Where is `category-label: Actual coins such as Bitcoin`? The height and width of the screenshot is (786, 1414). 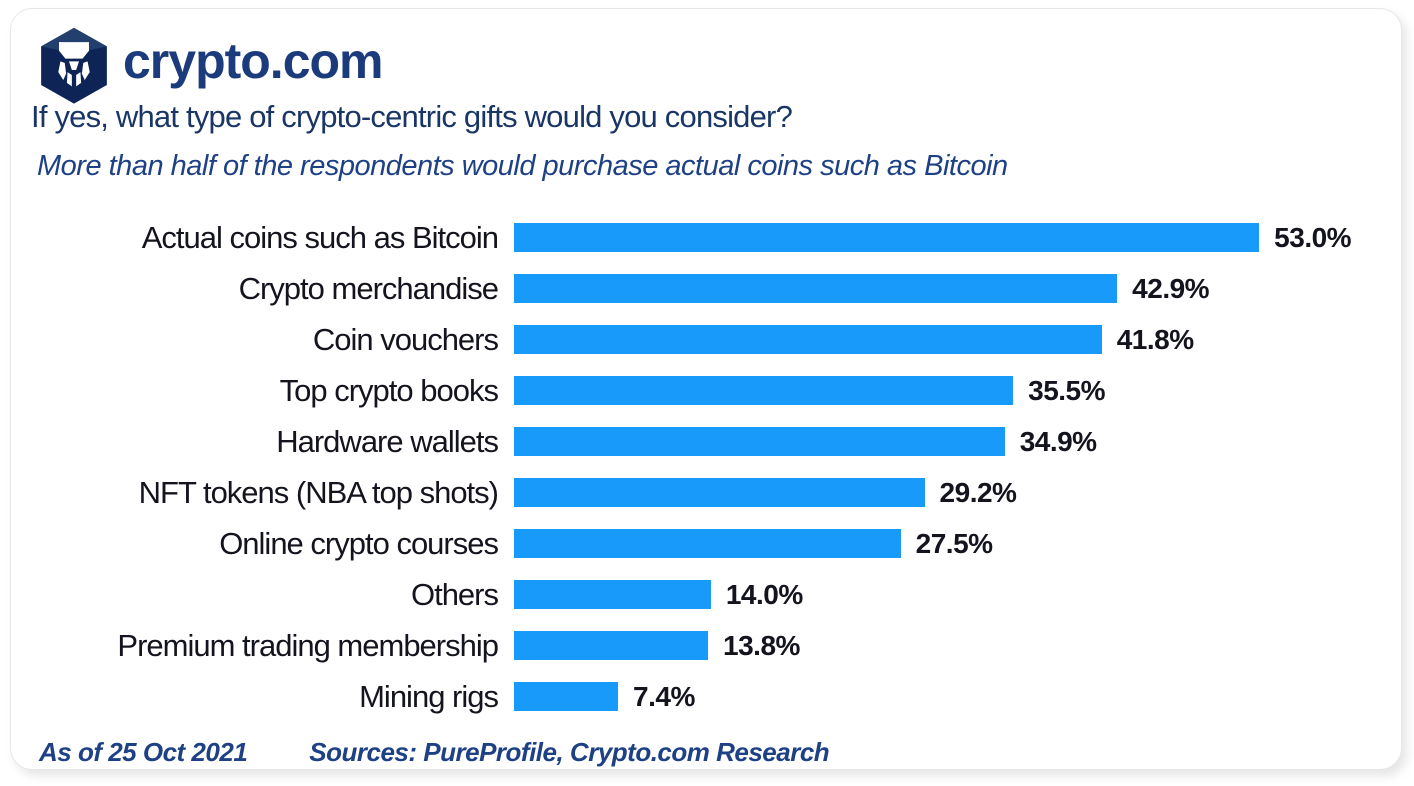
category-label: Actual coins such as Bitcoin is located at coordinates (320, 237).